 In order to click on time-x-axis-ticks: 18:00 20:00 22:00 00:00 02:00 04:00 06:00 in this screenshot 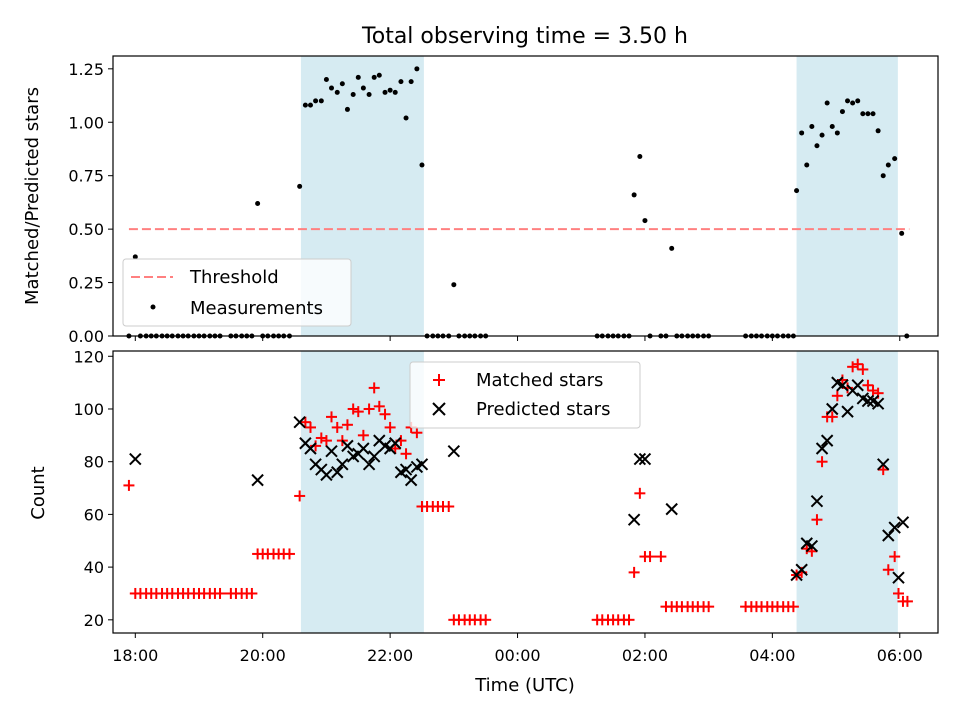, I will do `click(517, 649)`.